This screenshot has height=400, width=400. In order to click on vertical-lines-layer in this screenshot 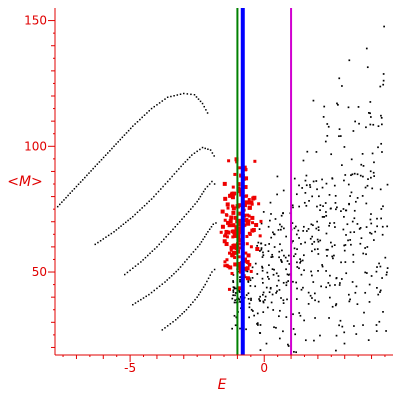, I will do `click(264, 181)`.